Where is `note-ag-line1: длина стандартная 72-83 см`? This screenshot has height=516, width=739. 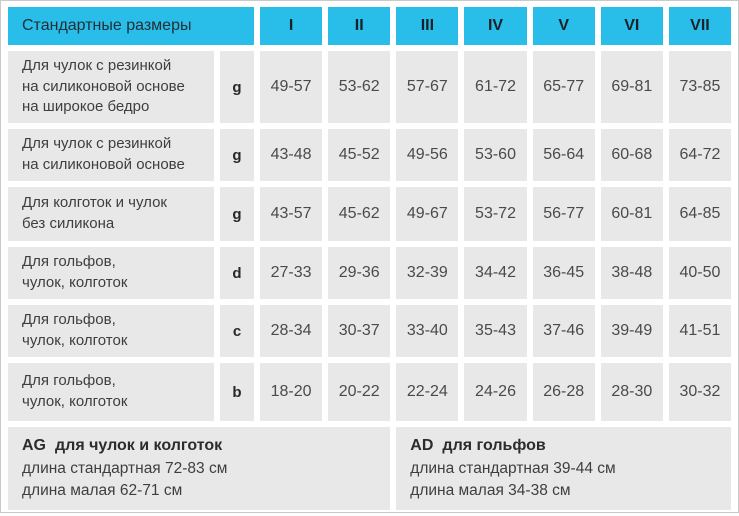
note-ag-line1: длина стандартная 72-83 см is located at coordinates (125, 468).